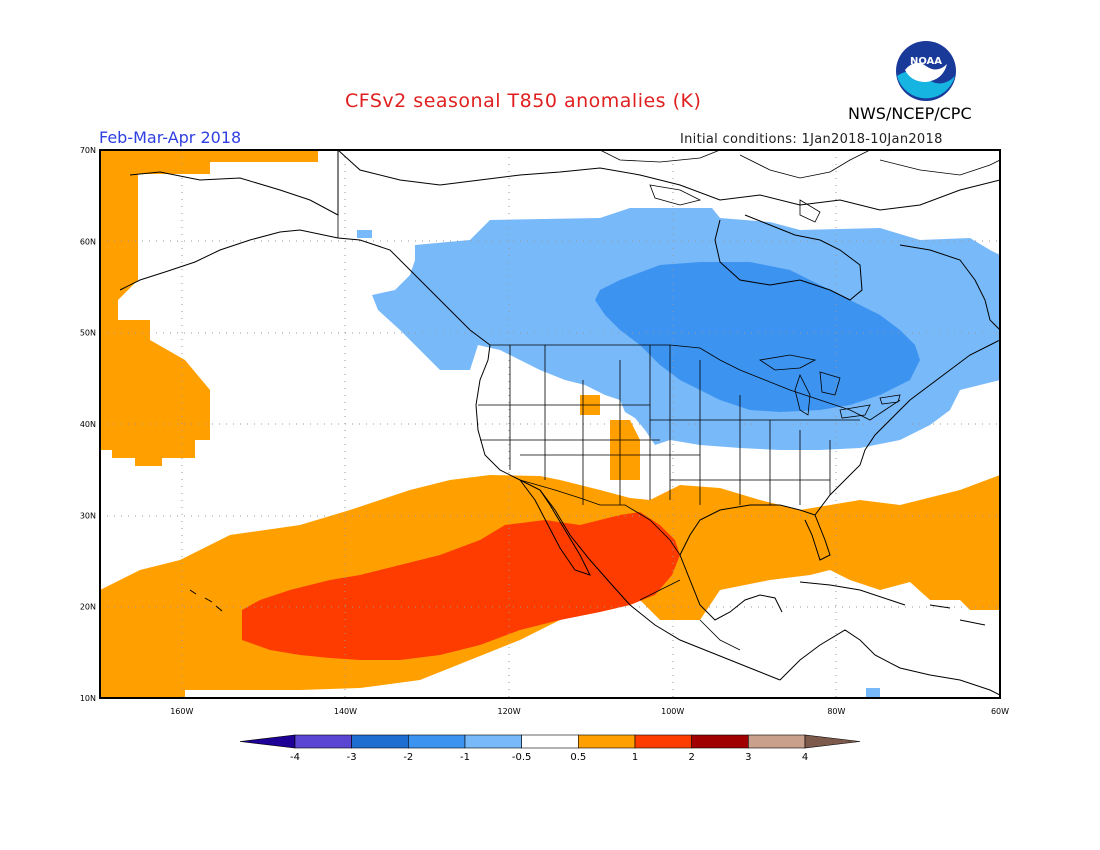 Image resolution: width=1100 pixels, height=850 pixels. Describe the element at coordinates (408, 757) in the screenshot. I see `colorbar-level-label: -2` at that location.